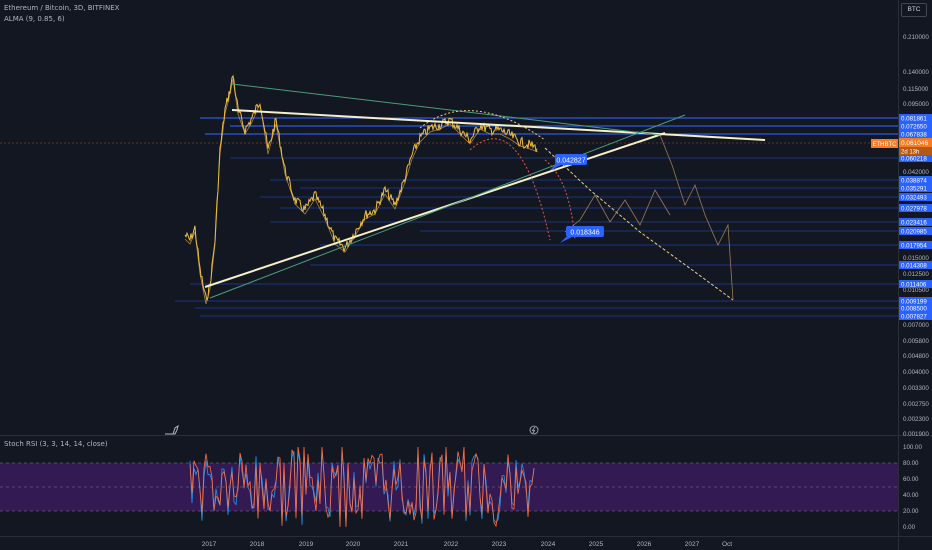  What do you see at coordinates (916, 37) in the screenshot?
I see `price-tick: 0.210000` at bounding box center [916, 37].